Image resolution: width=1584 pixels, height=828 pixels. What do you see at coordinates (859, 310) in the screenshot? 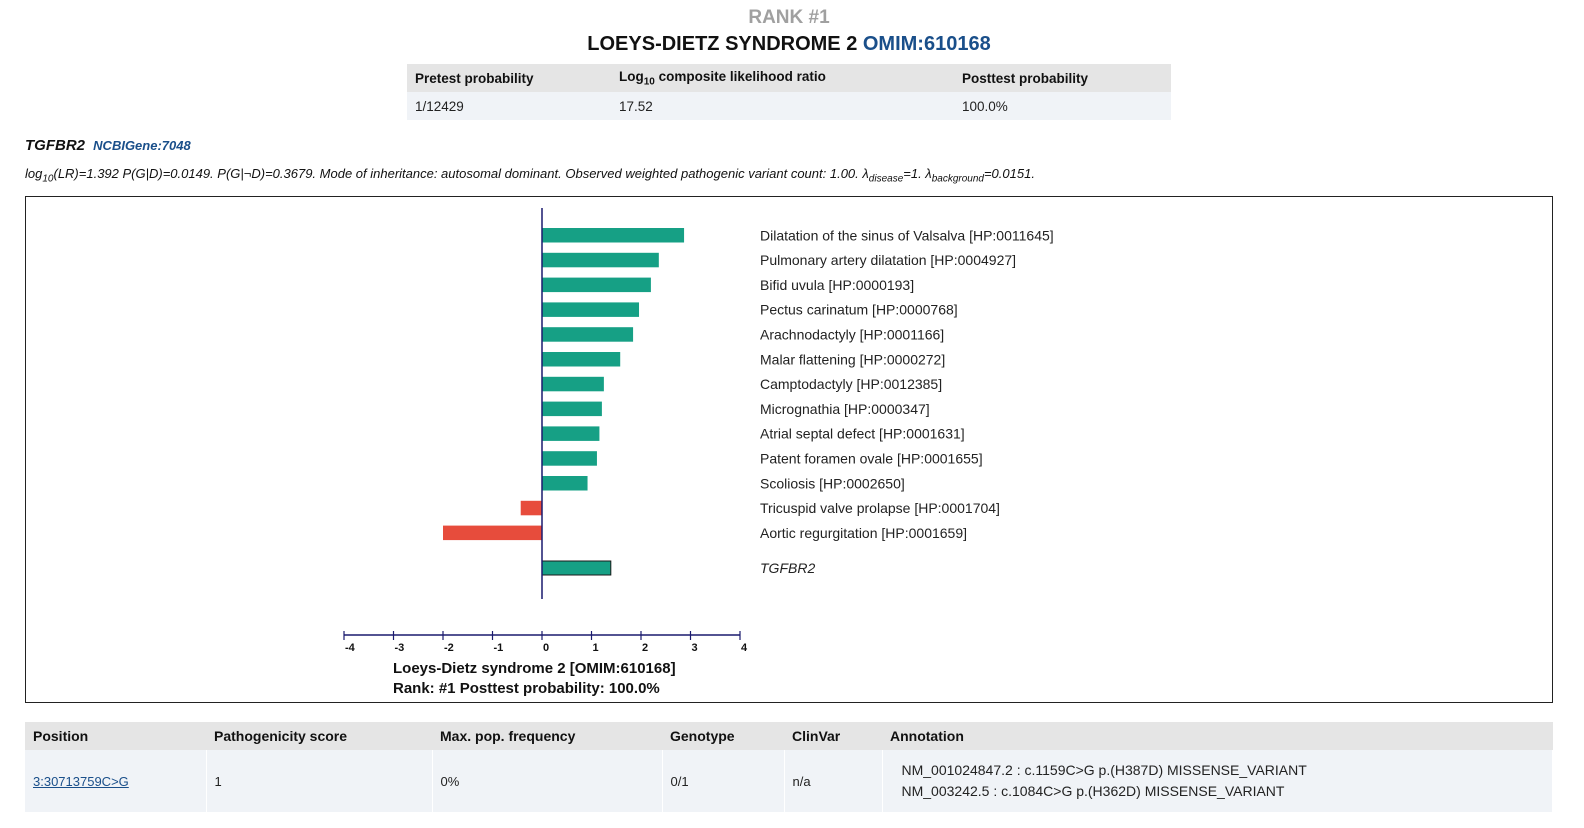
I see `phenotype-label: Pectus carinatum [HP:0000768]` at bounding box center [859, 310].